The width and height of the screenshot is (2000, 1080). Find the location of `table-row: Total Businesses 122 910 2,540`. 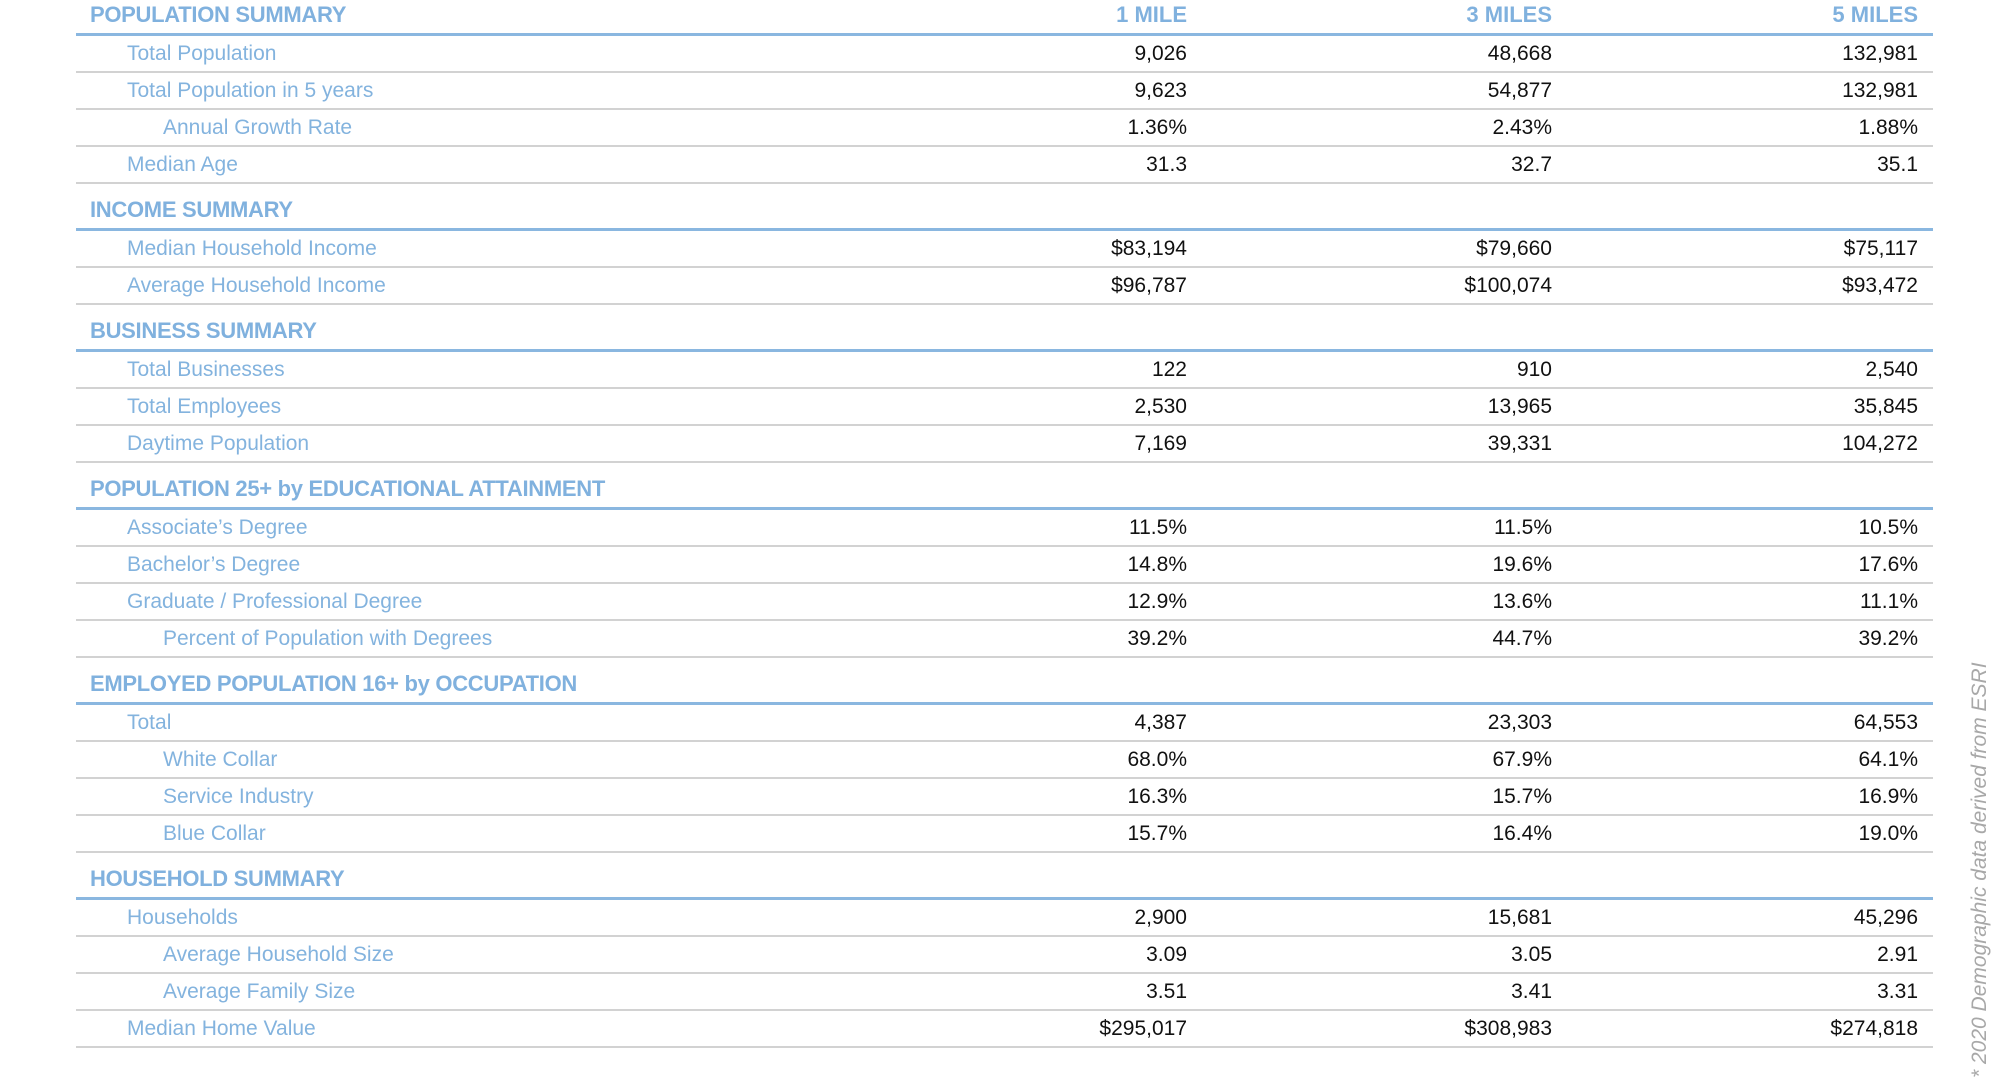

table-row: Total Businesses 122 910 2,540 is located at coordinates (1004, 370).